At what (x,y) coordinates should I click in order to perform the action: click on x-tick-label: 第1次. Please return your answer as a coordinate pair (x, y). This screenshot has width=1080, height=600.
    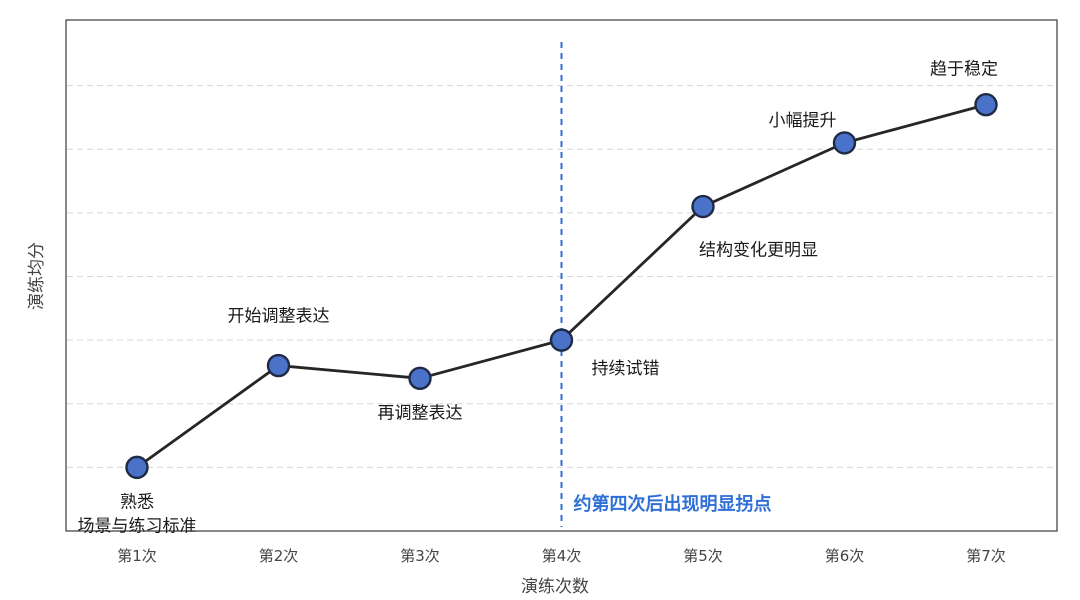
    Looking at the image, I should click on (137, 556).